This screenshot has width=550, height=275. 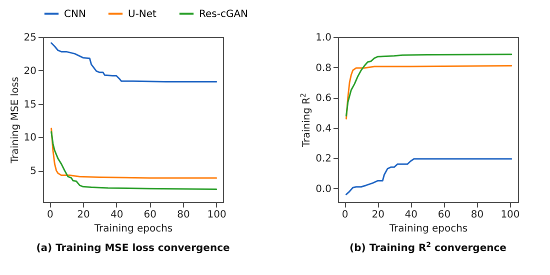 What do you see at coordinates (324, 38) in the screenshot?
I see `y-tick-label: 1.0` at bounding box center [324, 38].